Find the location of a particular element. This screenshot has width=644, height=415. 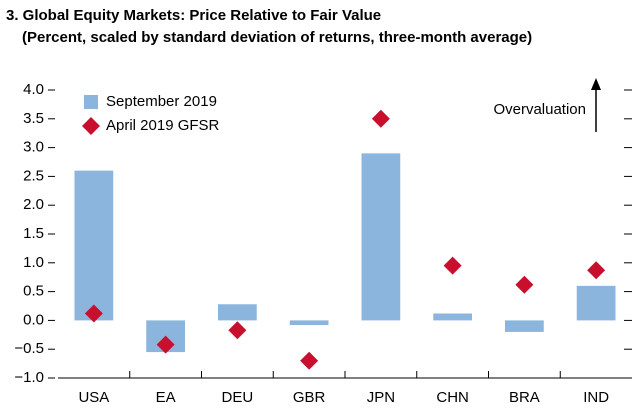

y-tick-label: 3.0 is located at coordinates (33, 147).